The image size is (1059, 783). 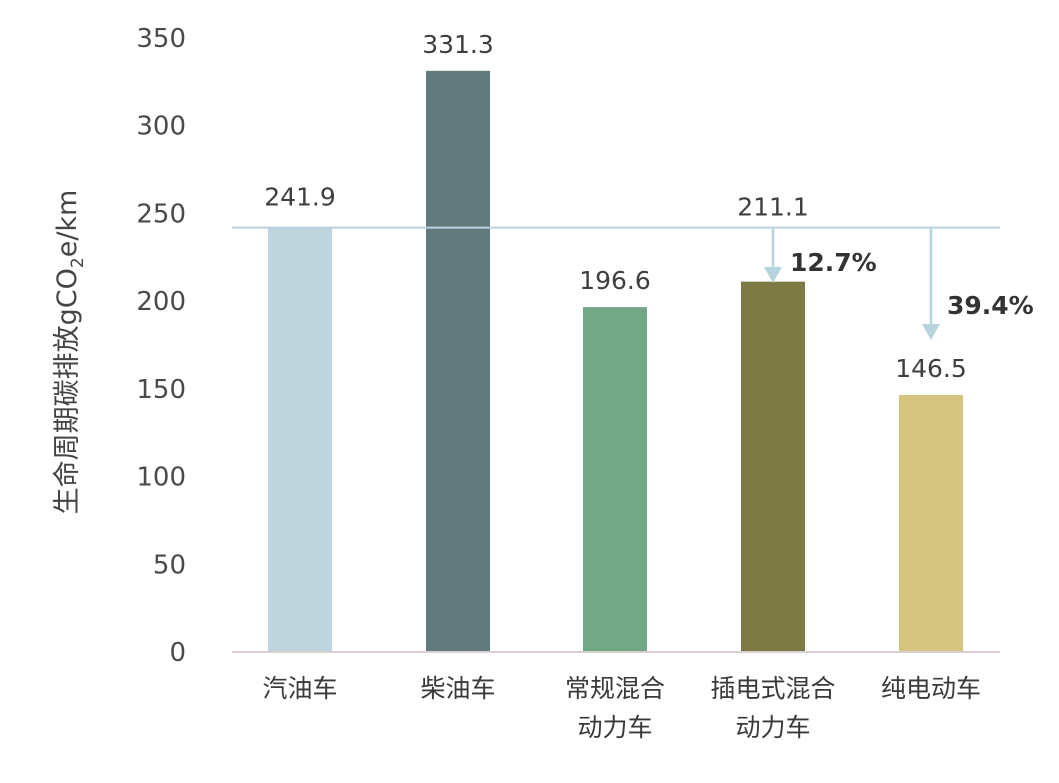 What do you see at coordinates (931, 688) in the screenshot?
I see `x-category-label: 纯电动车` at bounding box center [931, 688].